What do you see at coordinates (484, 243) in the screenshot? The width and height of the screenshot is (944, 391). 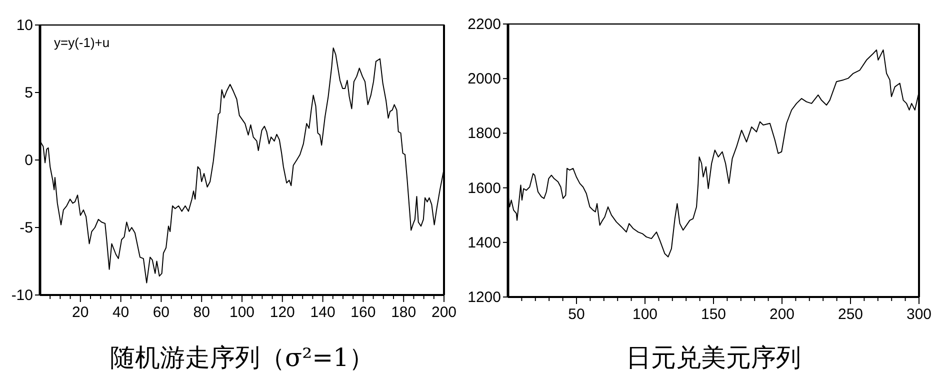 I see `y-tick-label: 1400` at bounding box center [484, 243].